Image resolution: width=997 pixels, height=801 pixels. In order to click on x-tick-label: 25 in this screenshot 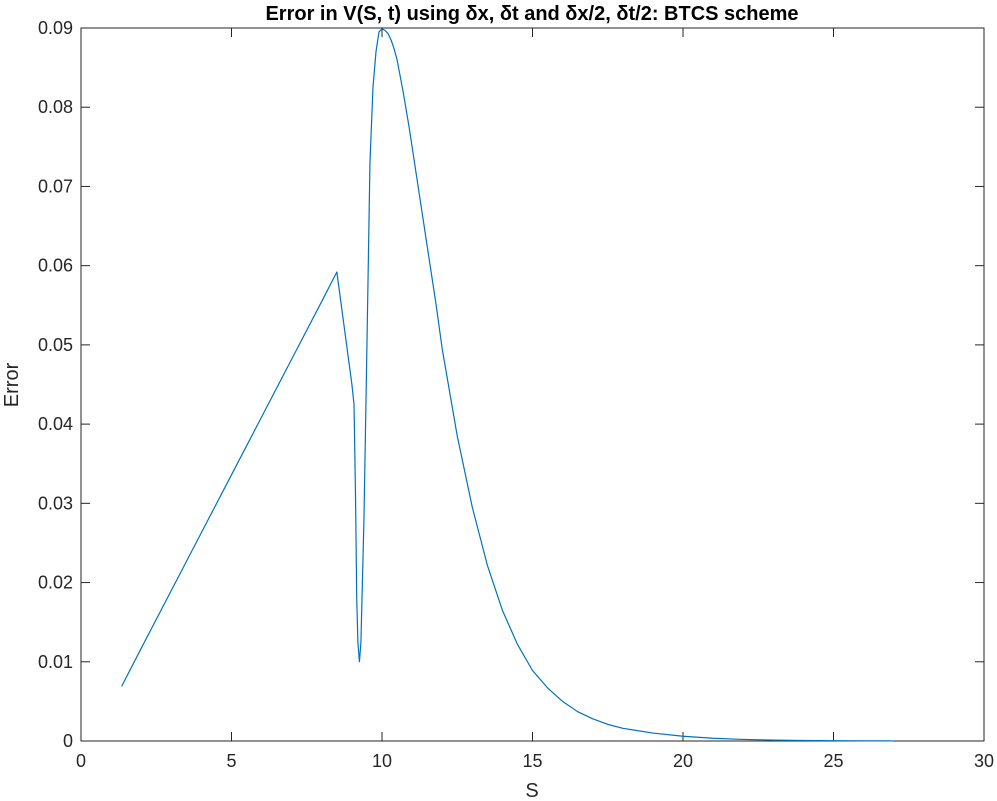, I will do `click(833, 761)`.